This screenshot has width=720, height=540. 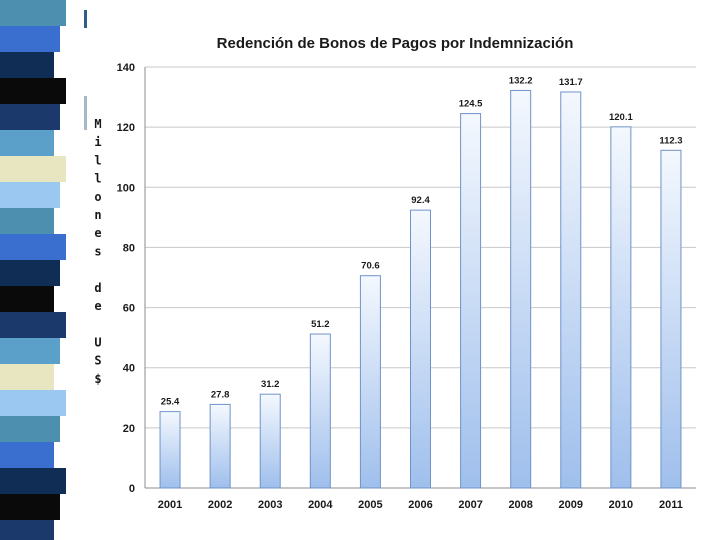 I want to click on x-tick-label: 2005, so click(x=370, y=505).